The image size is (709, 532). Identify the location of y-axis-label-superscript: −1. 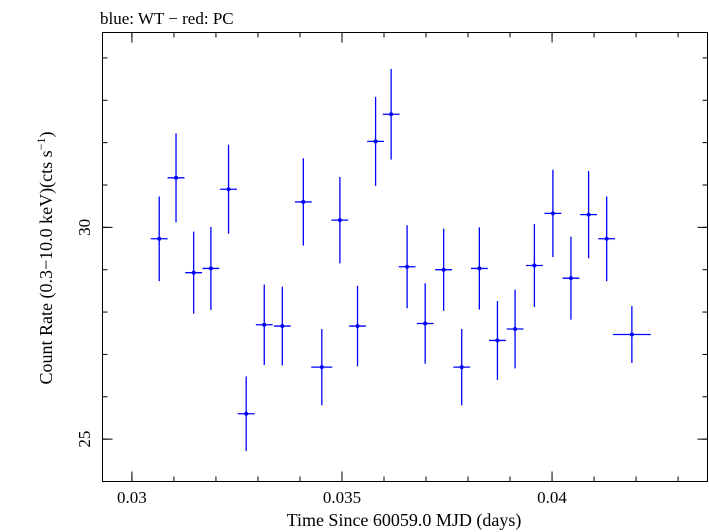
(41, 144).